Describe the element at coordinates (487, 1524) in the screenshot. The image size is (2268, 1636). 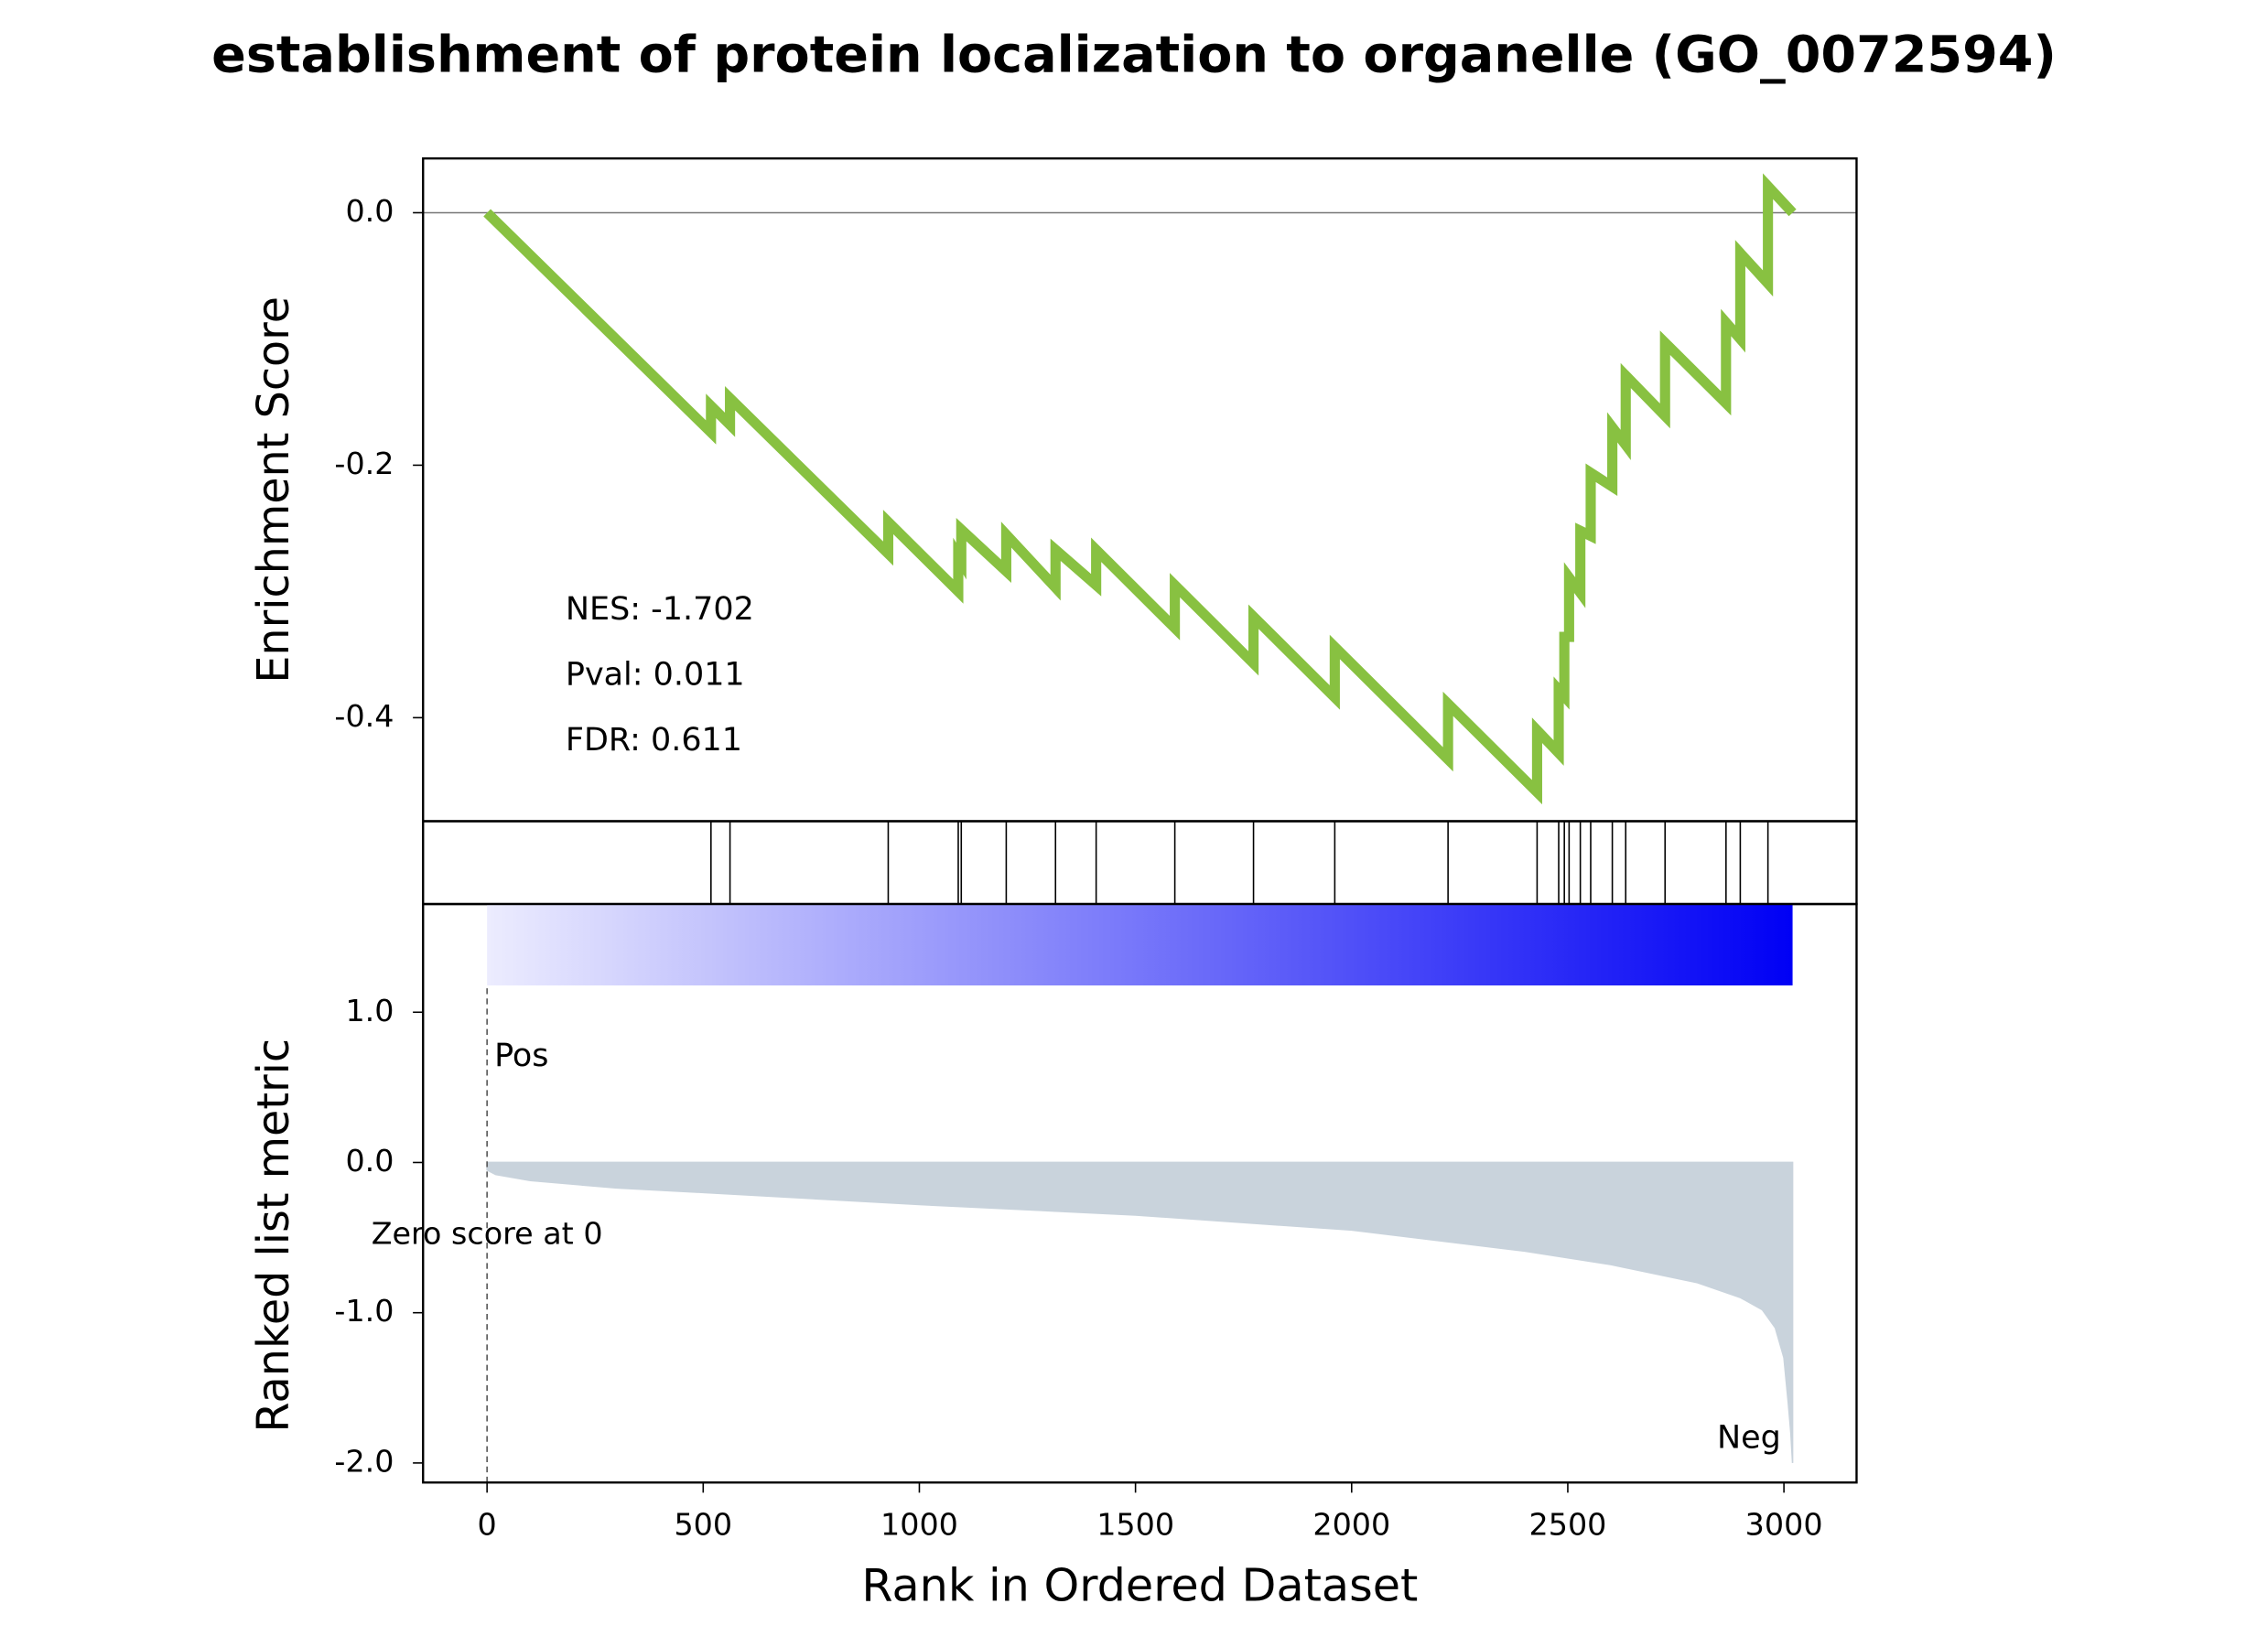
I see `x-tick-label: 0` at that location.